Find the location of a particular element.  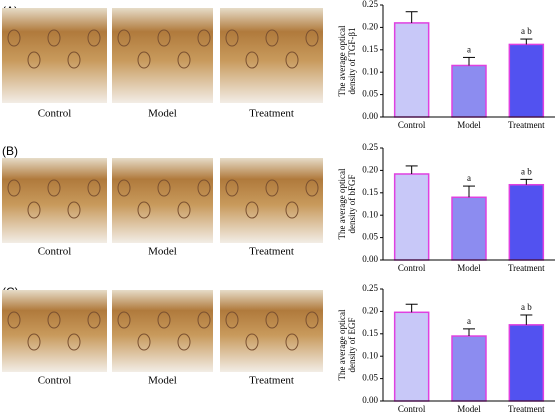

y-axis-label: The average opticaldensity of bFGF is located at coordinates (347, 203).